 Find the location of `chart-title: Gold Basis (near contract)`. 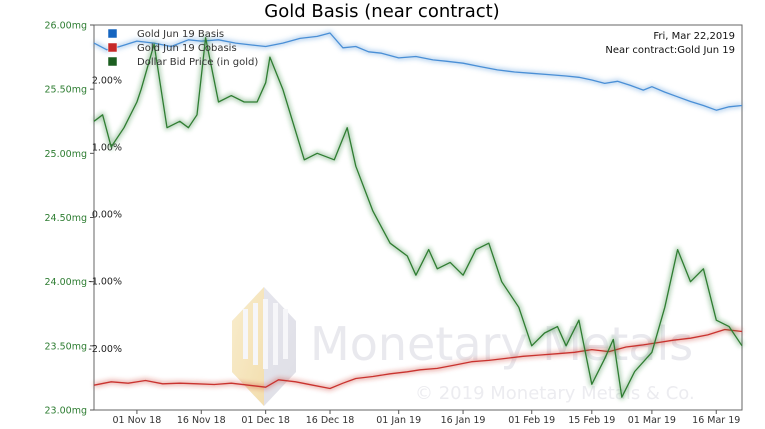

chart-title: Gold Basis (near contract) is located at coordinates (381, 11).